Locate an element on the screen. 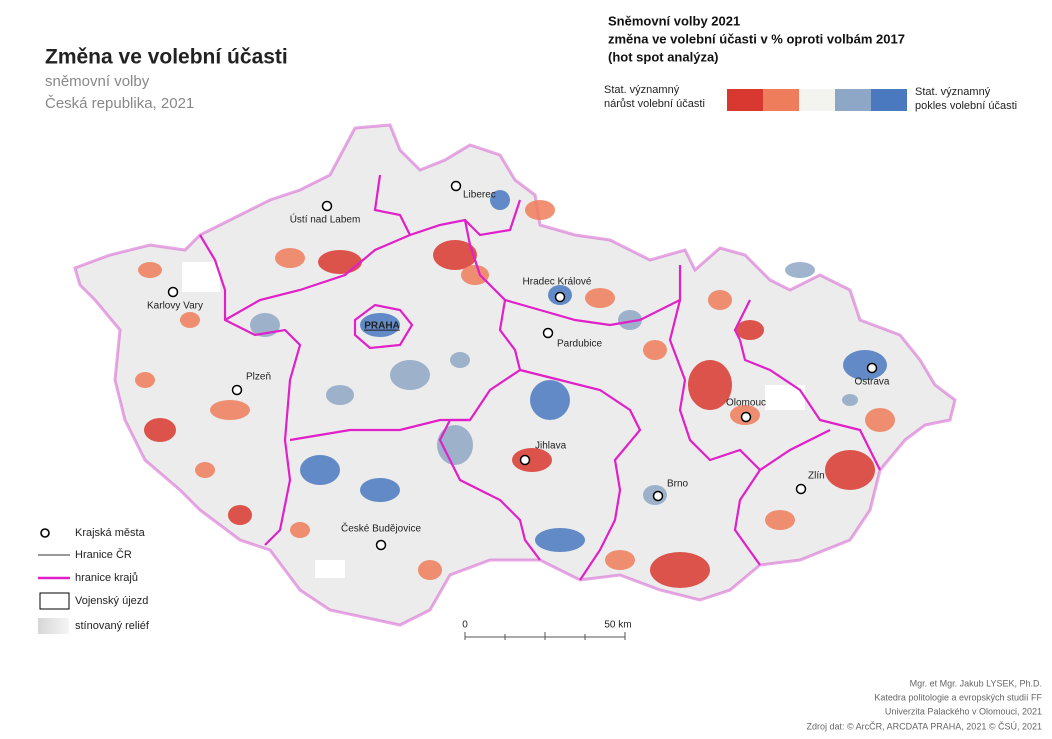  subtitle: Česká republika, 2021 is located at coordinates (119, 103).